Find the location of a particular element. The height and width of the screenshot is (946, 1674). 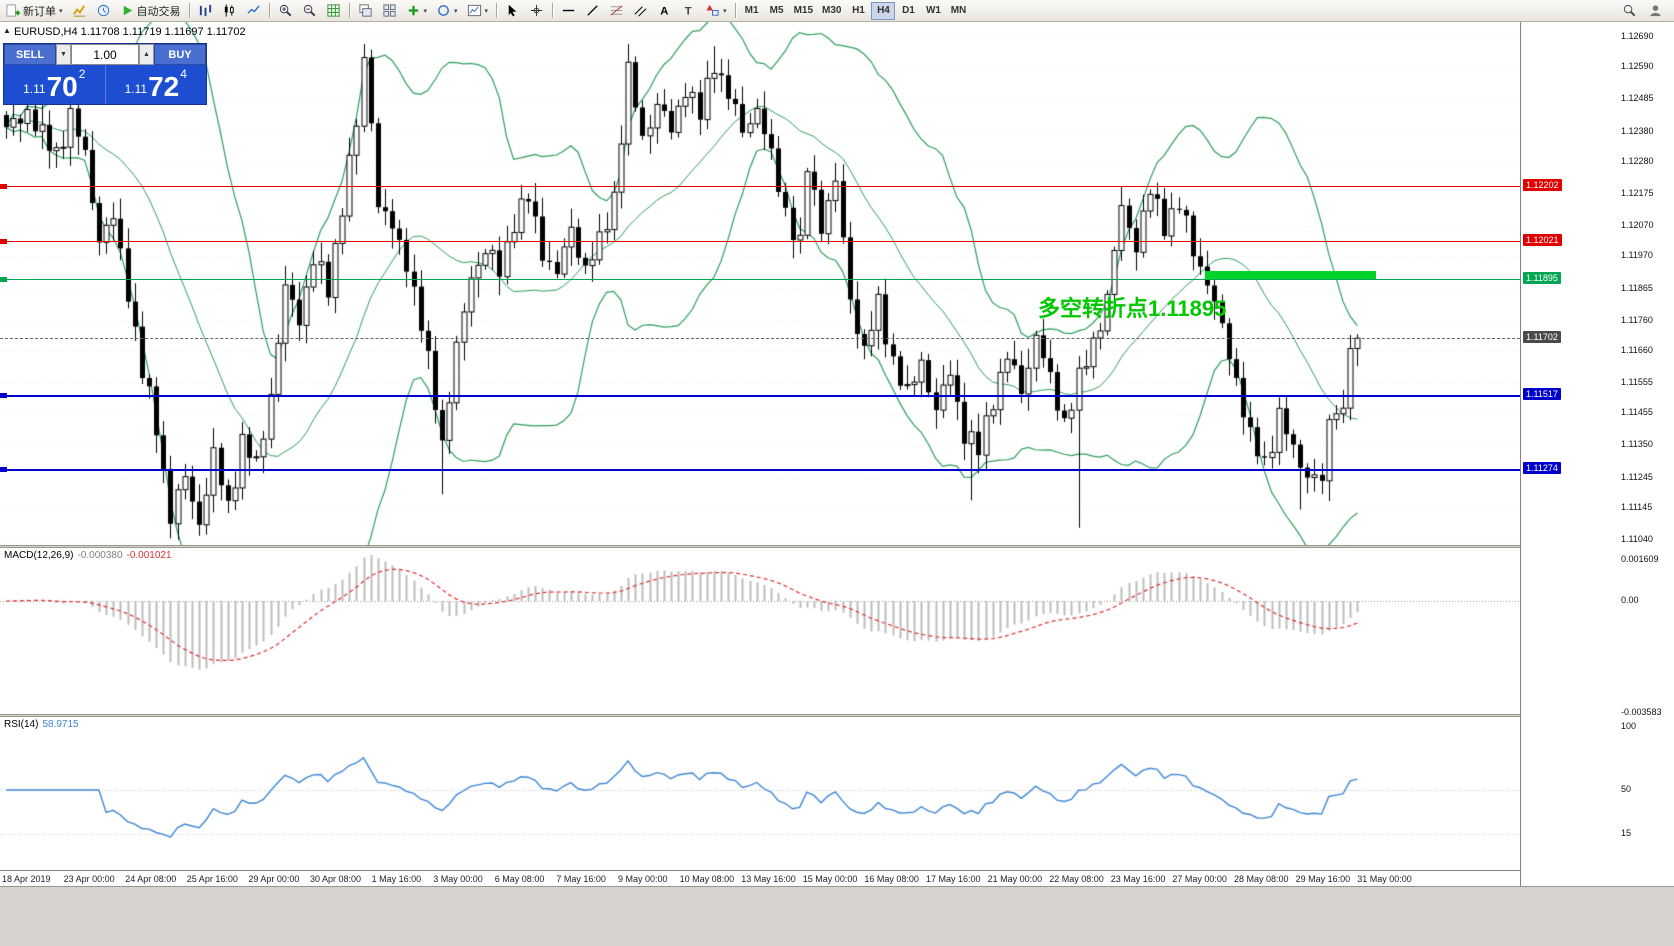

sell-price: 1.11 70 2 is located at coordinates (54, 84).